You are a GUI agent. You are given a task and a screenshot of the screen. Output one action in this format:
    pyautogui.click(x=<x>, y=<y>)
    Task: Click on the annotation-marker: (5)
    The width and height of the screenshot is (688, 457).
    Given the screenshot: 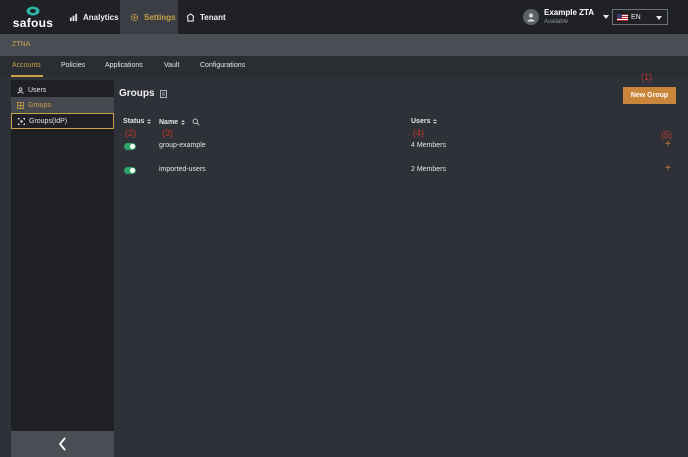 What is the action you would take?
    pyautogui.click(x=666, y=135)
    